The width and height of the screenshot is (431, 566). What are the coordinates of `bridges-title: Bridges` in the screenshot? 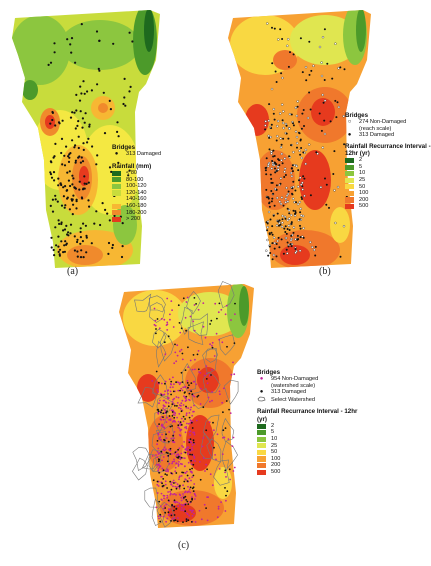 It's located at (357, 115).